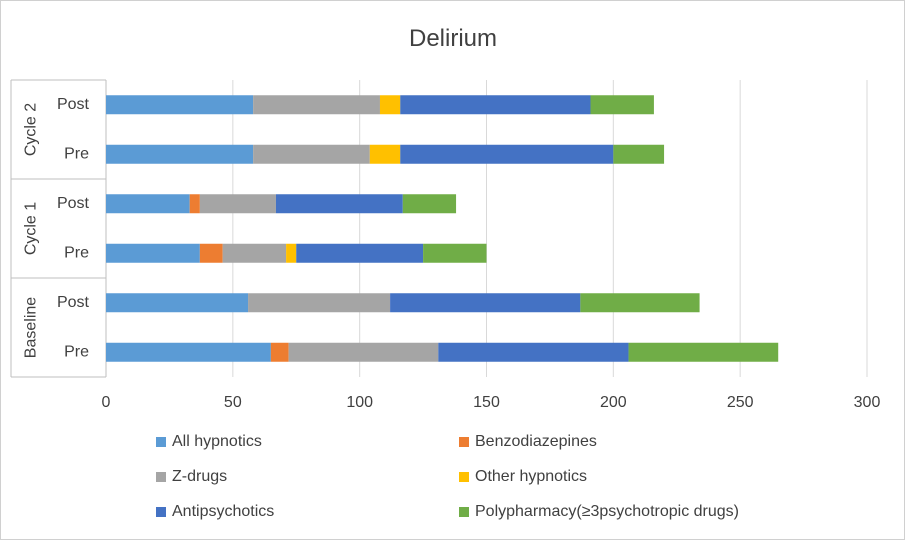  I want to click on chart-title: Delirium, so click(453, 38).